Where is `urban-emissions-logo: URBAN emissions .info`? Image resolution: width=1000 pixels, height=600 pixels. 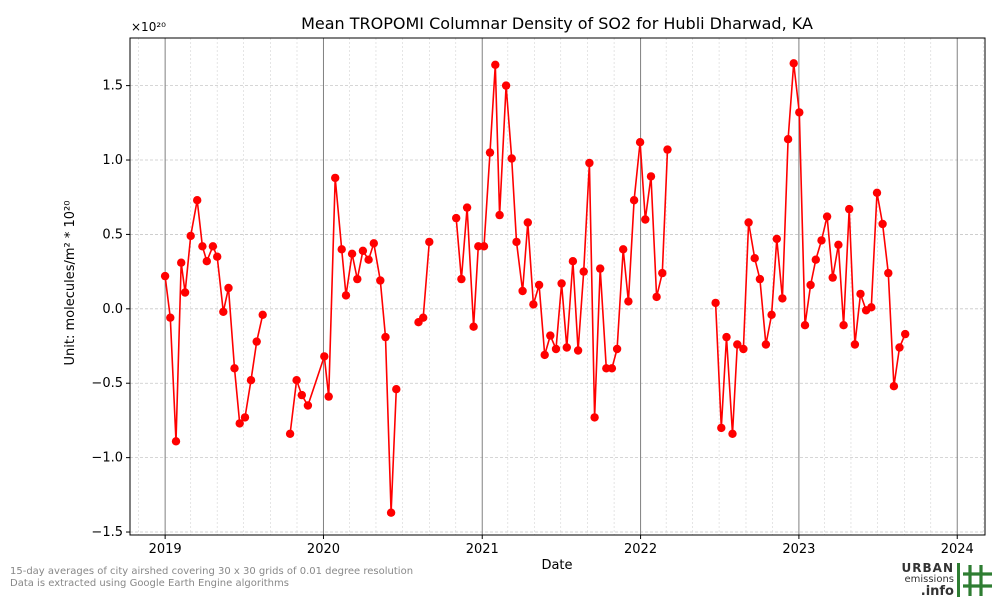
urban-emissions-logo: URBAN emissions .info is located at coordinates (948, 580).